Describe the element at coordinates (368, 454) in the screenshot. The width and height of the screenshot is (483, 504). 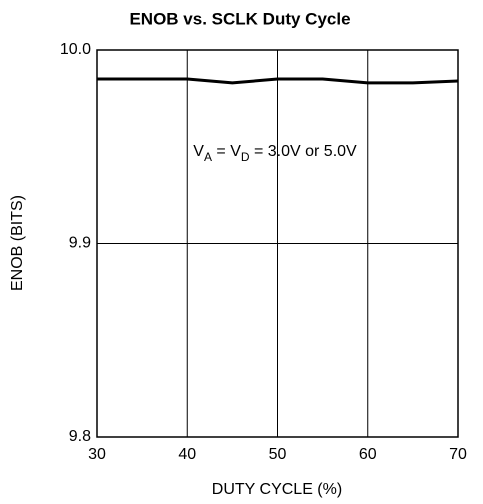
I see `x-tick-label: 60` at that location.